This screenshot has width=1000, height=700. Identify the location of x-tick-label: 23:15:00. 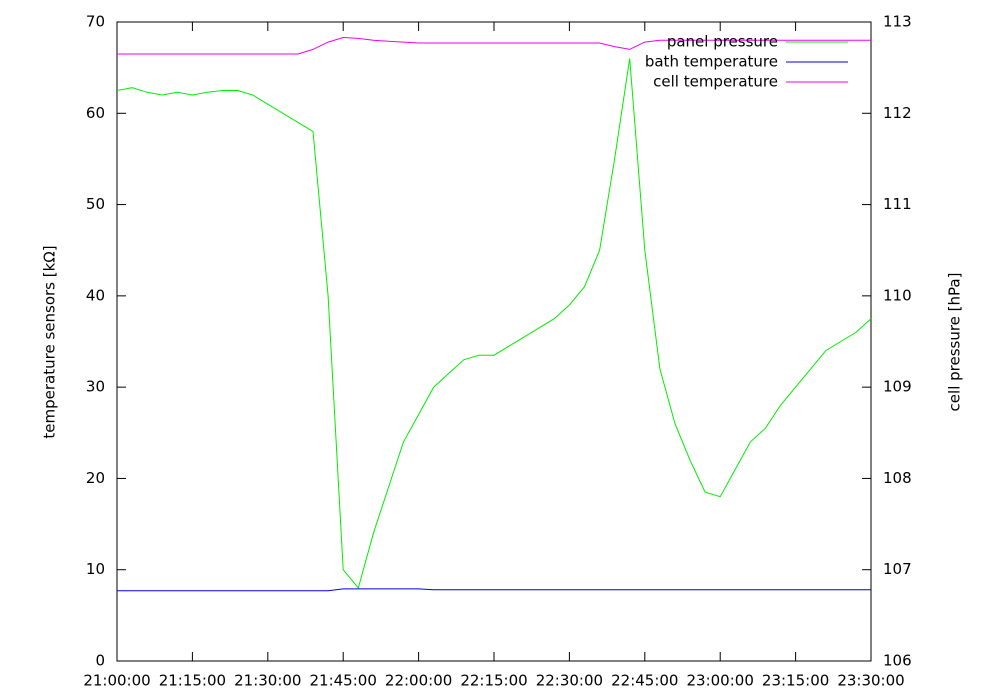
(795, 681).